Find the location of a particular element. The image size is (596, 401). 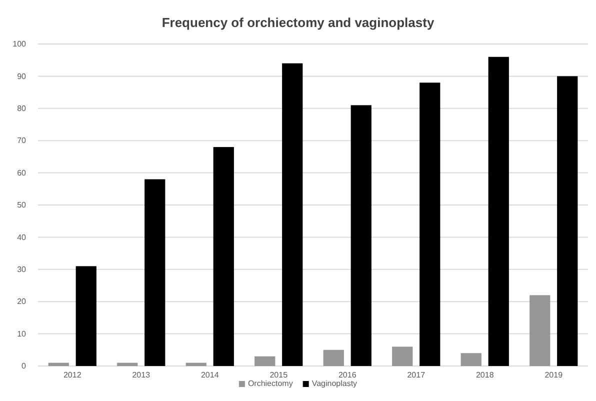

x-tick-label: 2019 is located at coordinates (554, 375).